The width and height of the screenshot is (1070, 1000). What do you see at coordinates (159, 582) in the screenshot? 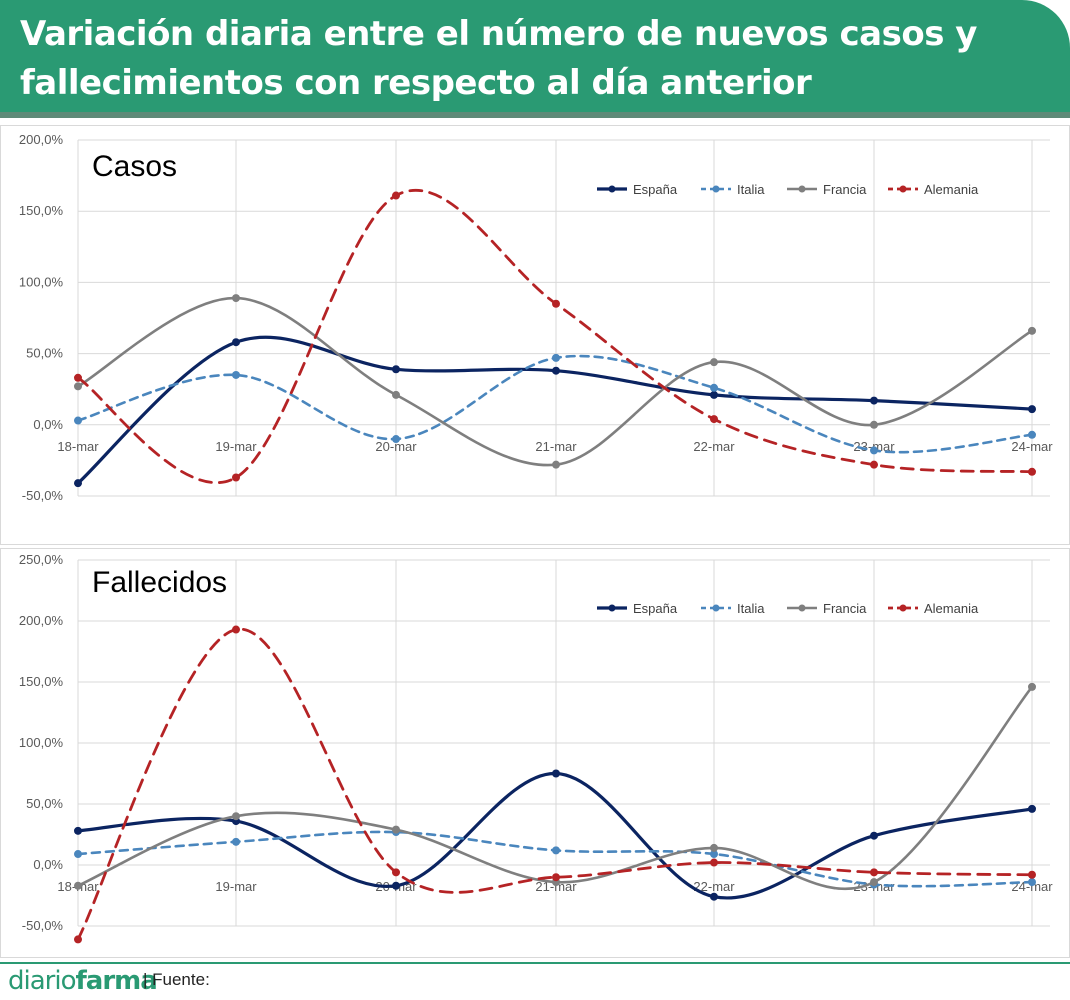
I see `panel-title: Fallecidos` at bounding box center [159, 582].